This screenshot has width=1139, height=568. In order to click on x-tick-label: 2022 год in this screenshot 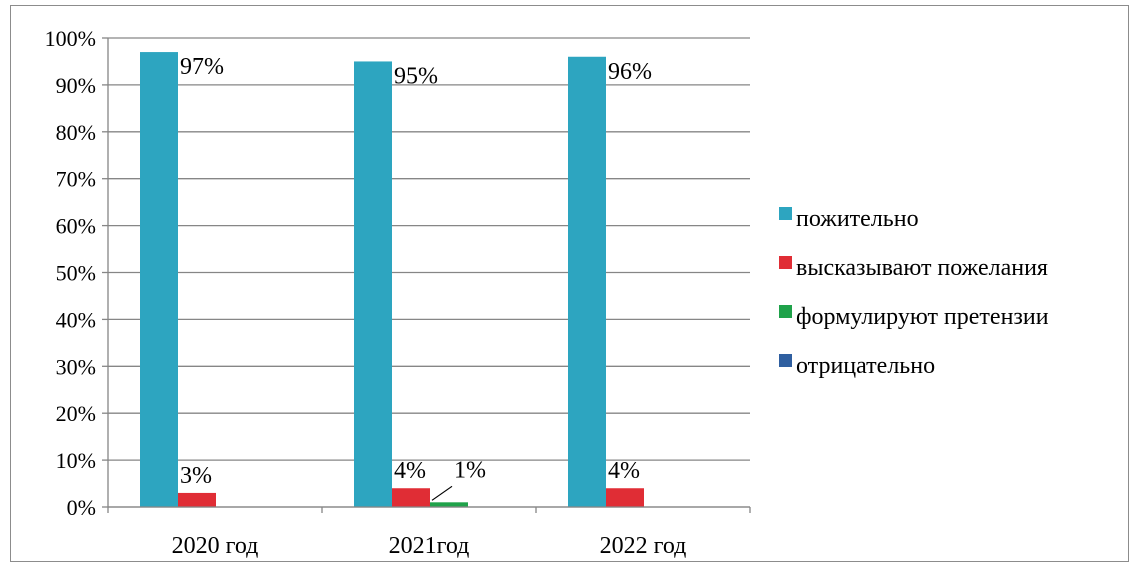, I will do `click(643, 546)`.